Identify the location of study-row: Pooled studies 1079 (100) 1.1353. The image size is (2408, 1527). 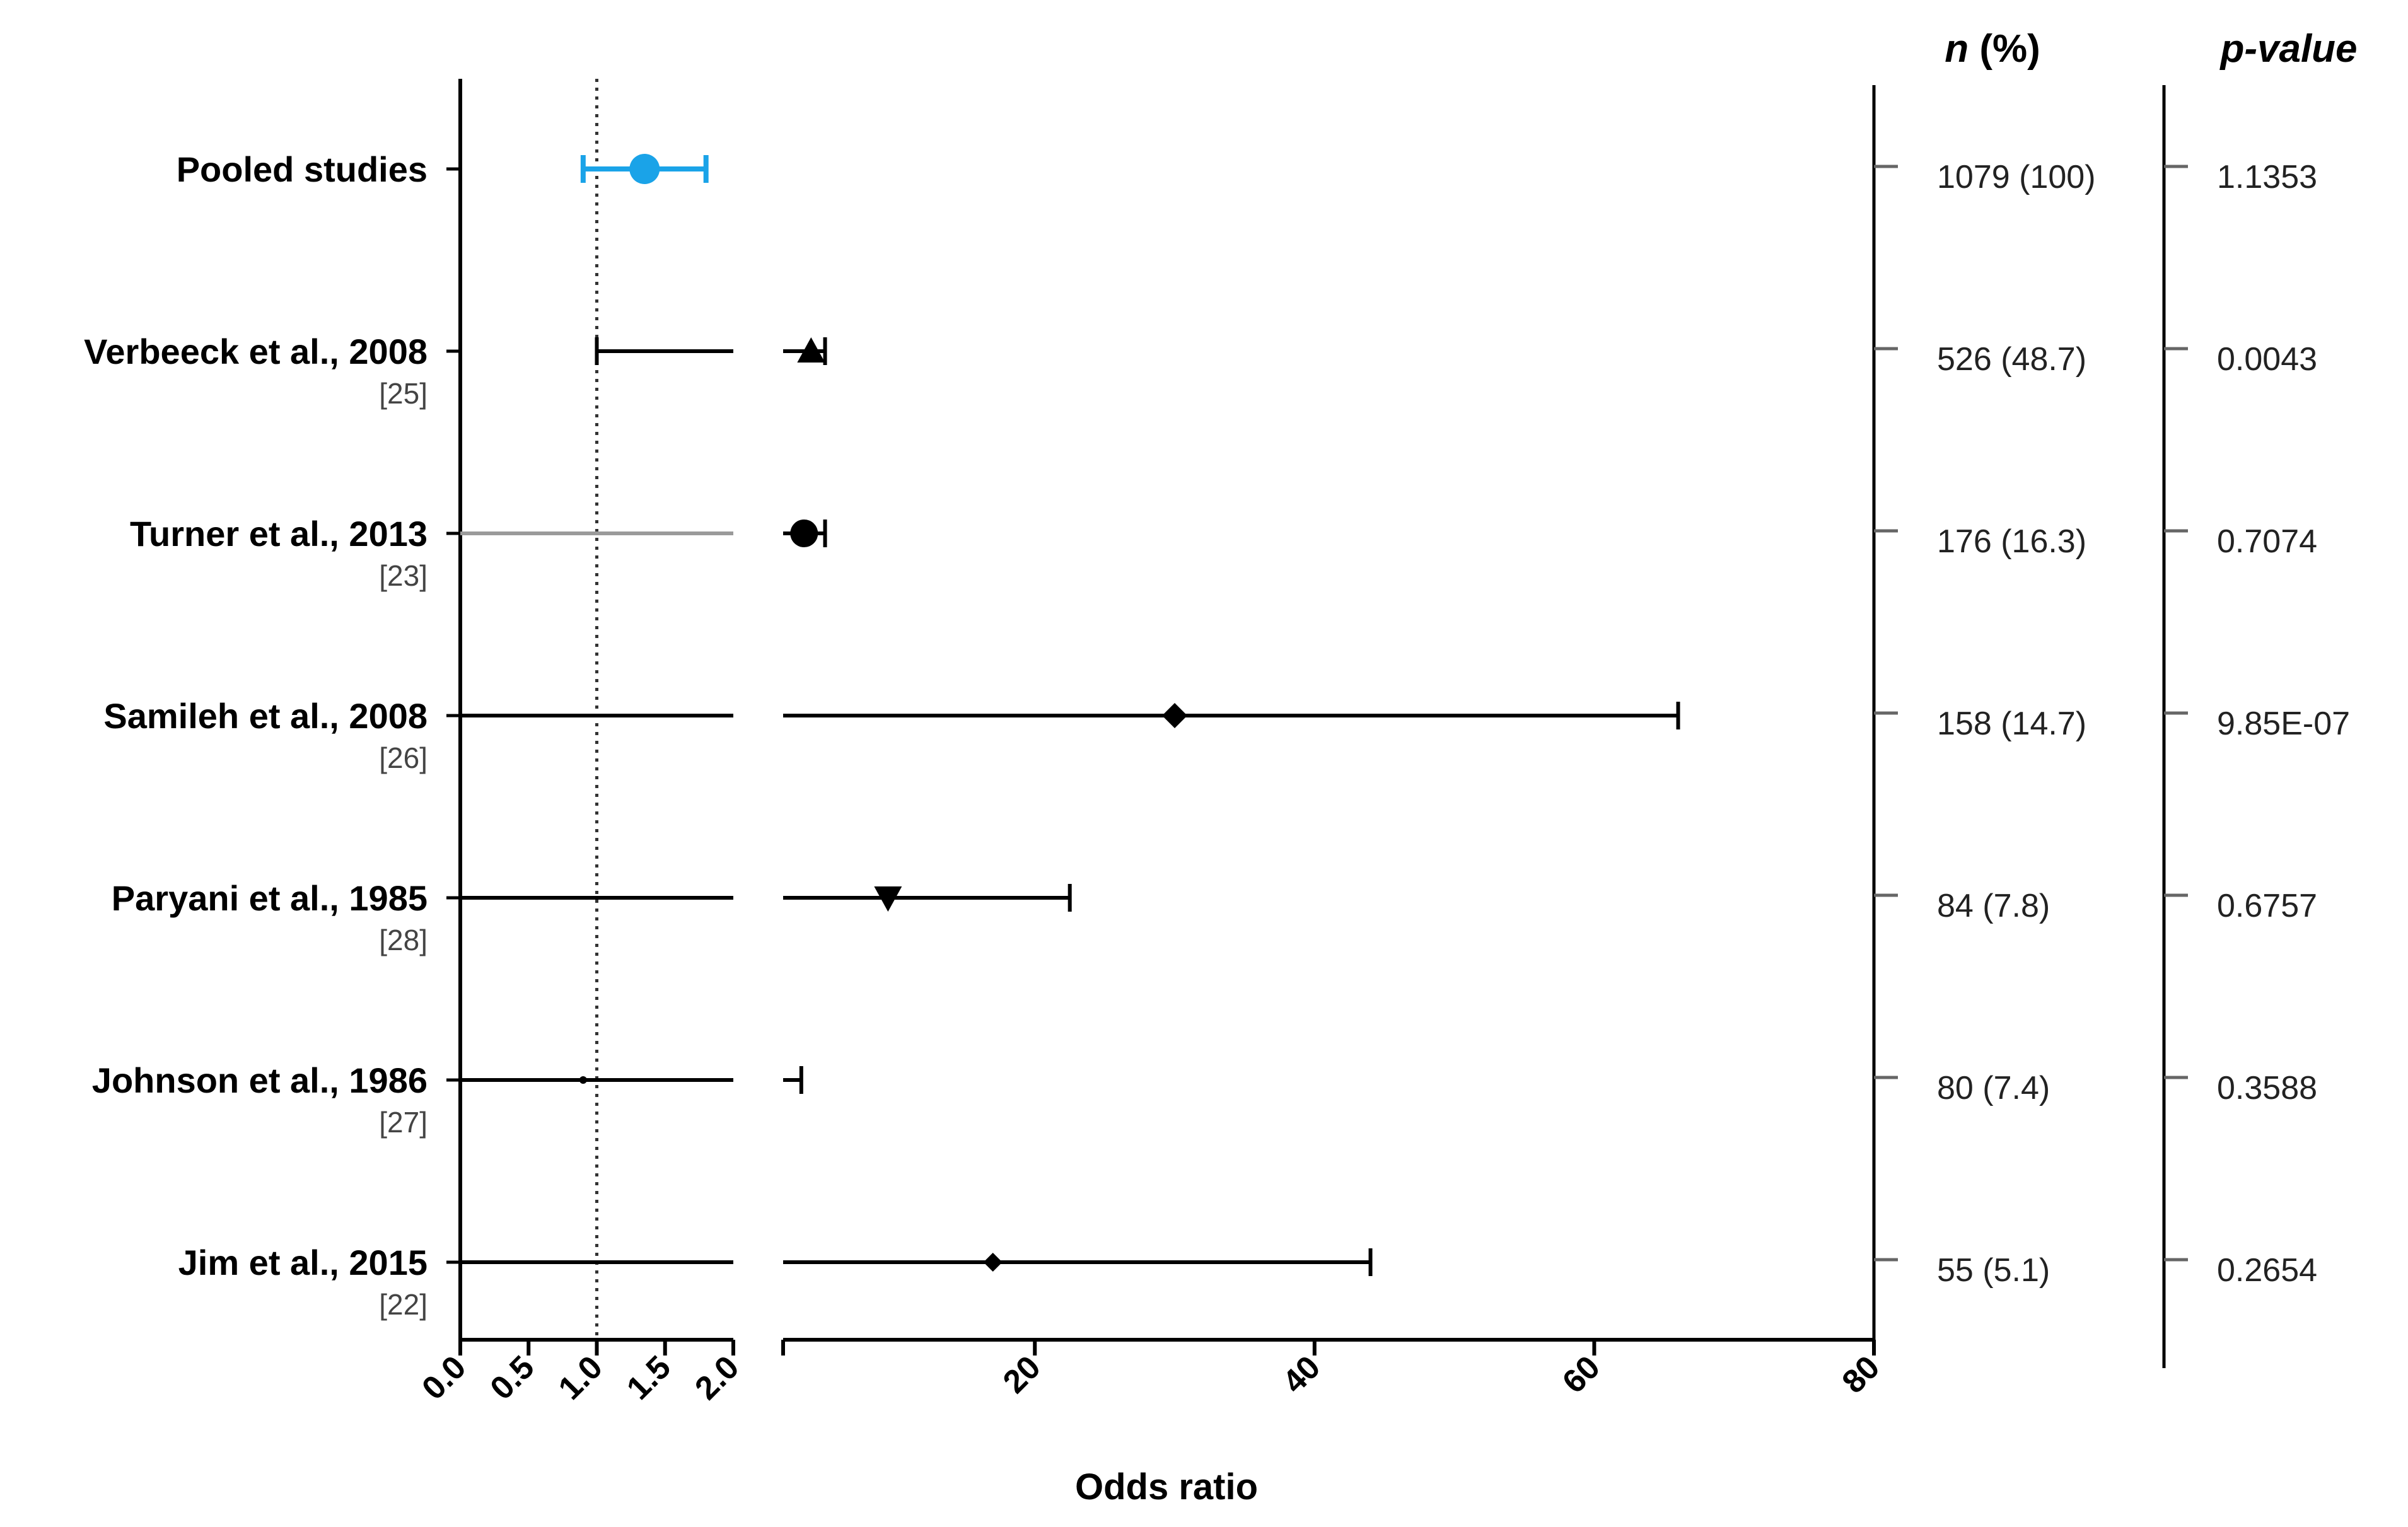
(1247, 172).